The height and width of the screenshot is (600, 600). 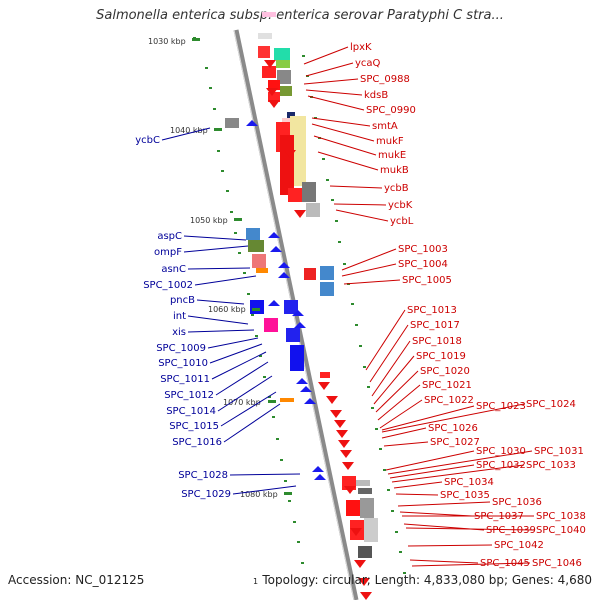 I want to click on reverse-gene-label: SPC_1009, so click(x=181, y=348).